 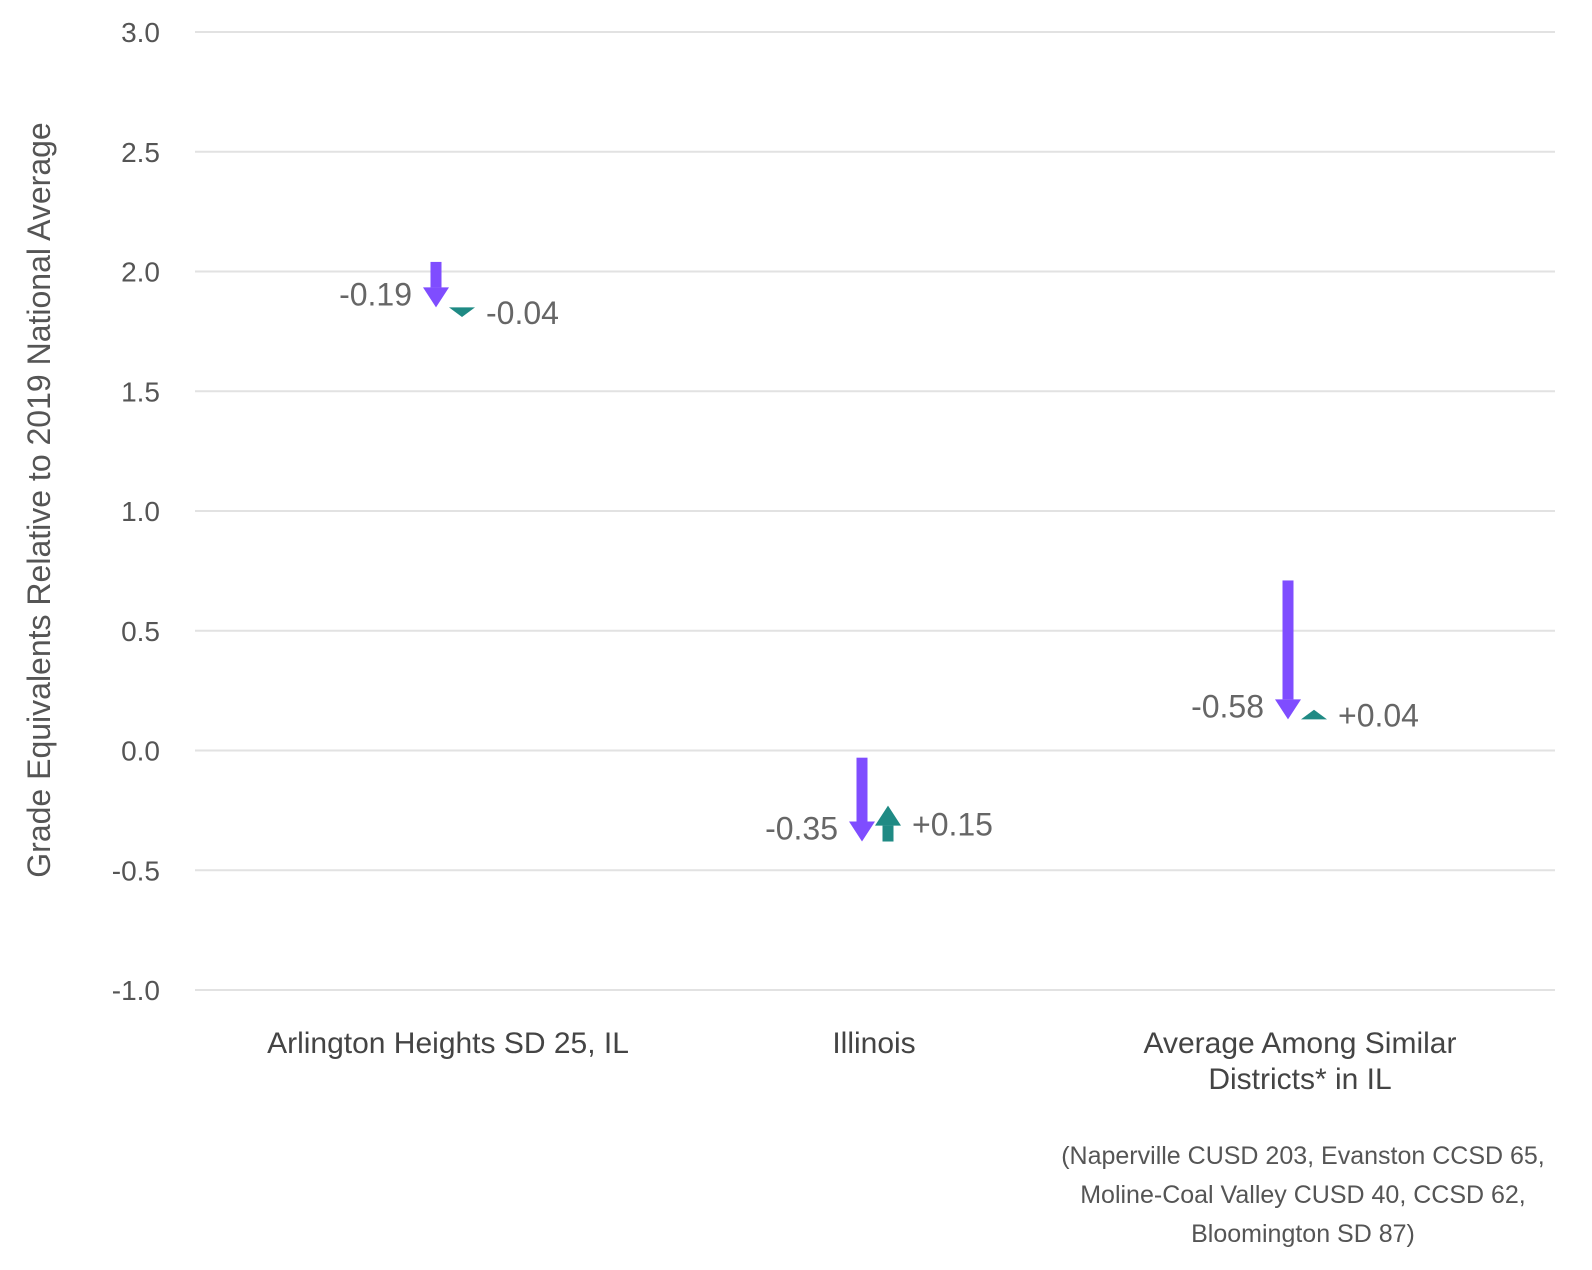 What do you see at coordinates (952, 825) in the screenshot?
I see `change-value-label: +0.15` at bounding box center [952, 825].